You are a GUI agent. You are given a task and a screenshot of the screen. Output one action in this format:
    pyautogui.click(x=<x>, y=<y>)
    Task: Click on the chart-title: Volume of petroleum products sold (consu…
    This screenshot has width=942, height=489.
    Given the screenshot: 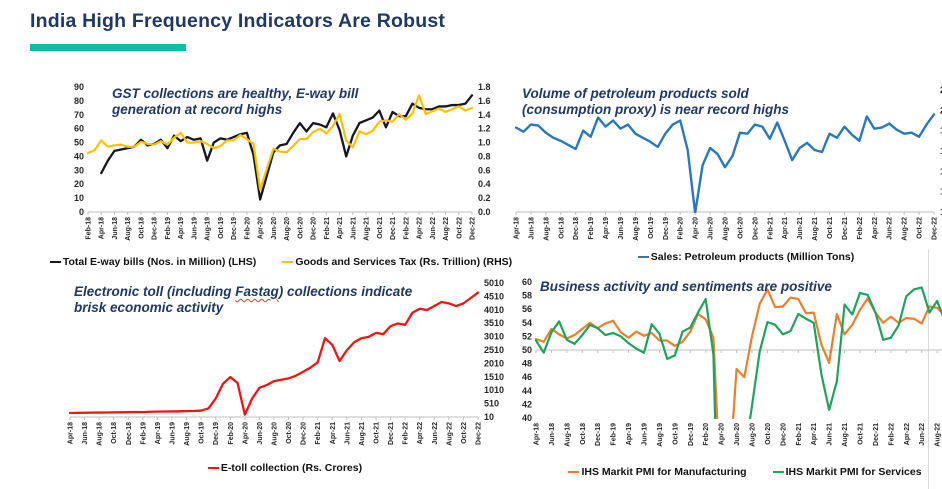 What is the action you would take?
    pyautogui.click(x=656, y=102)
    